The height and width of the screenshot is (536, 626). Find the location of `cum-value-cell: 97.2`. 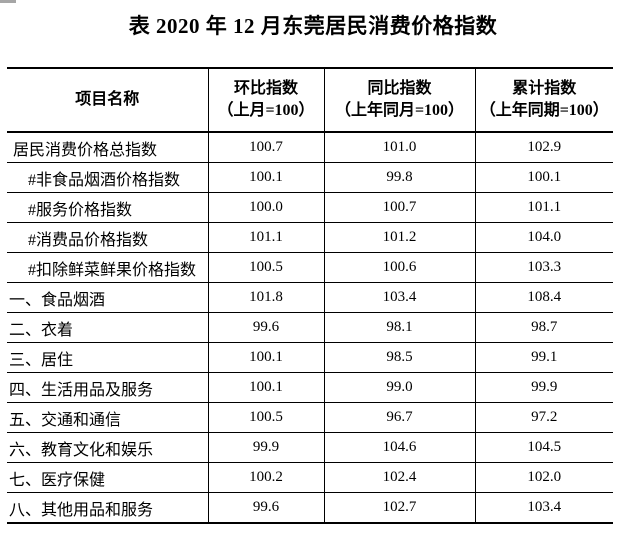

cum-value-cell: 97.2 is located at coordinates (544, 417).